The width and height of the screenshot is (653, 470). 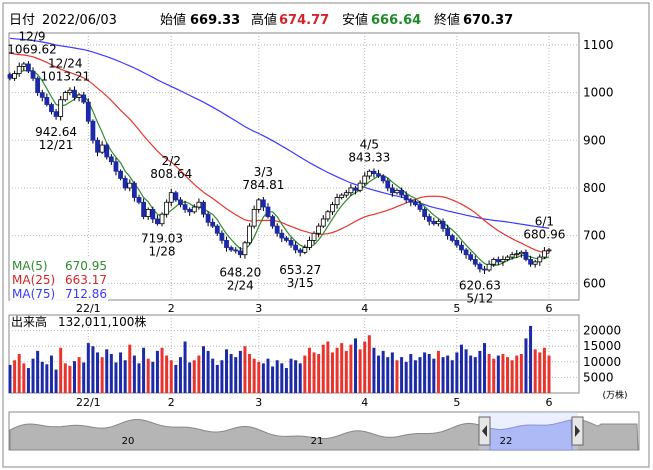 I want to click on volume-title: 出来高, so click(x=29, y=321).